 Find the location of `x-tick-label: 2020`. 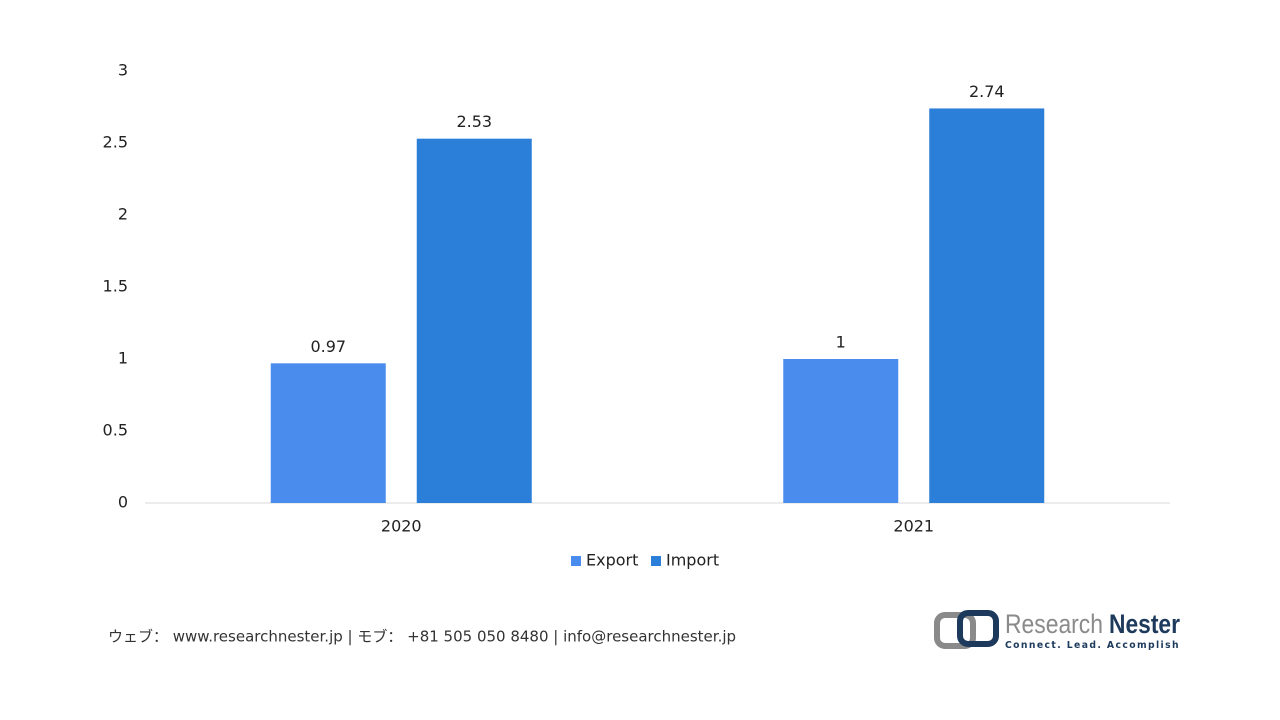

x-tick-label: 2020 is located at coordinates (401, 526).